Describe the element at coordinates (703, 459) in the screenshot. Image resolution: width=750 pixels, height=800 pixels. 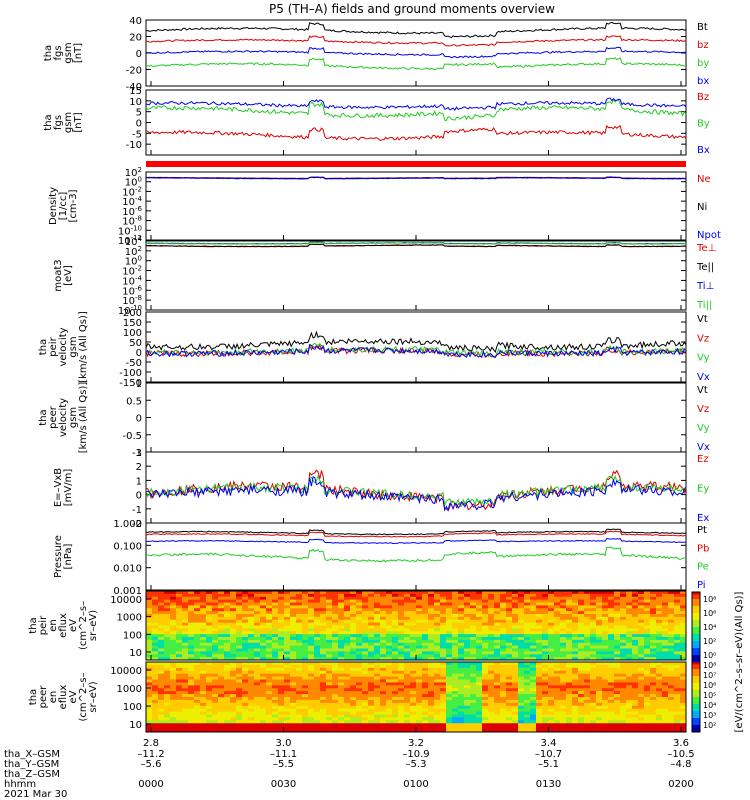
I see `legend-Ez: Ez` at that location.